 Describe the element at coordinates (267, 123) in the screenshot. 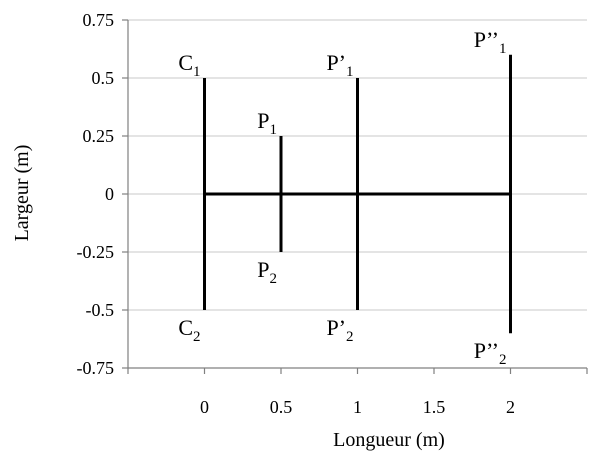

I see `point-label-2: P1` at that location.